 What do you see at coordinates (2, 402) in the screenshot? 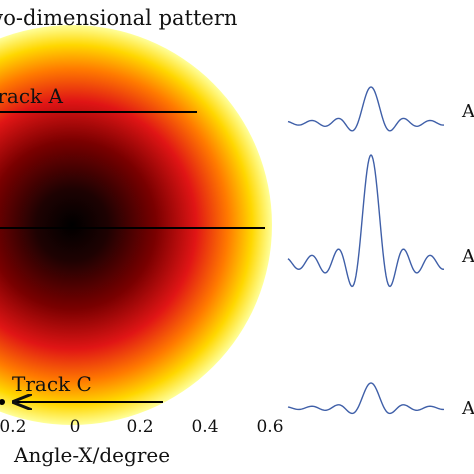
I see `track-c-marker` at bounding box center [2, 402].